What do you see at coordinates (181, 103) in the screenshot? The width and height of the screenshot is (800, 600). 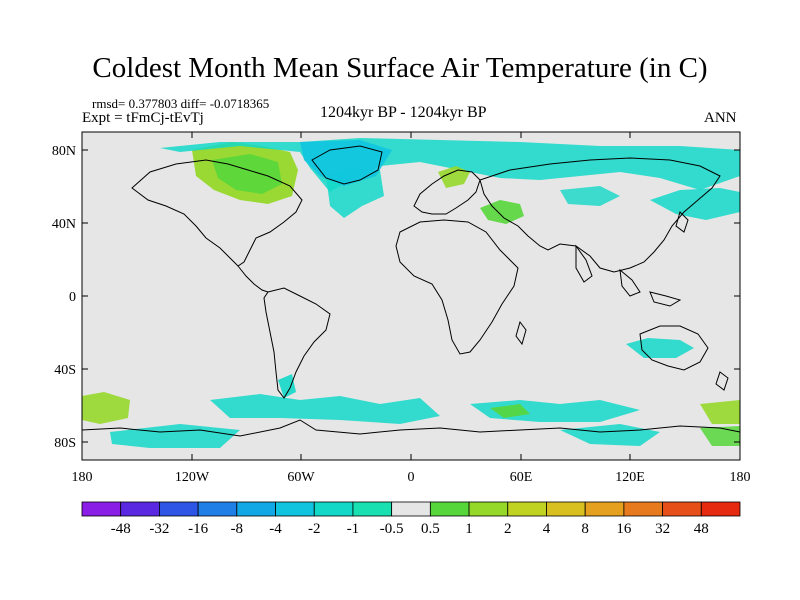 I see `rmsd-diff-stats: rmsd= 0.377803 diff= -0.0718365` at bounding box center [181, 103].